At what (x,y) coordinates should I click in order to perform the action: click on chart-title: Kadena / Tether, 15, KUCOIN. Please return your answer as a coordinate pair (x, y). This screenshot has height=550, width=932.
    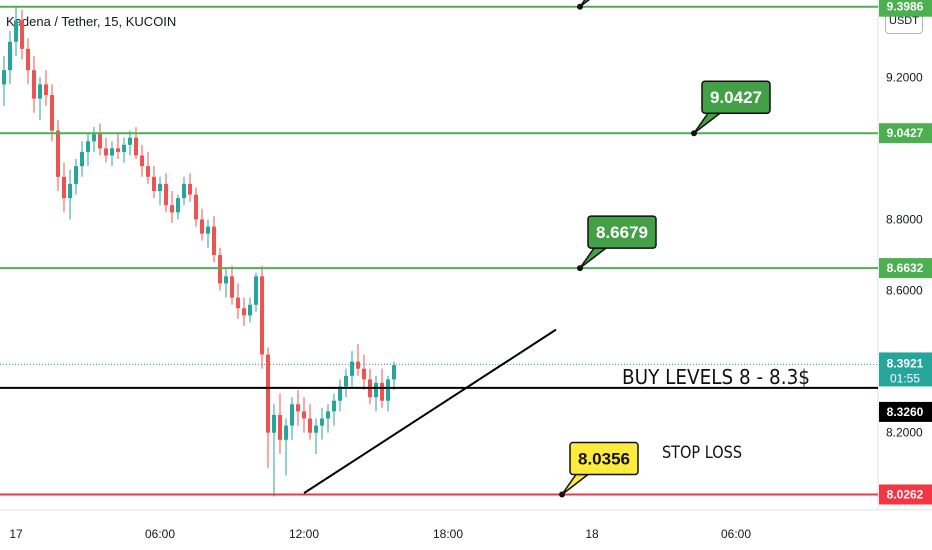
    Looking at the image, I should click on (91, 21).